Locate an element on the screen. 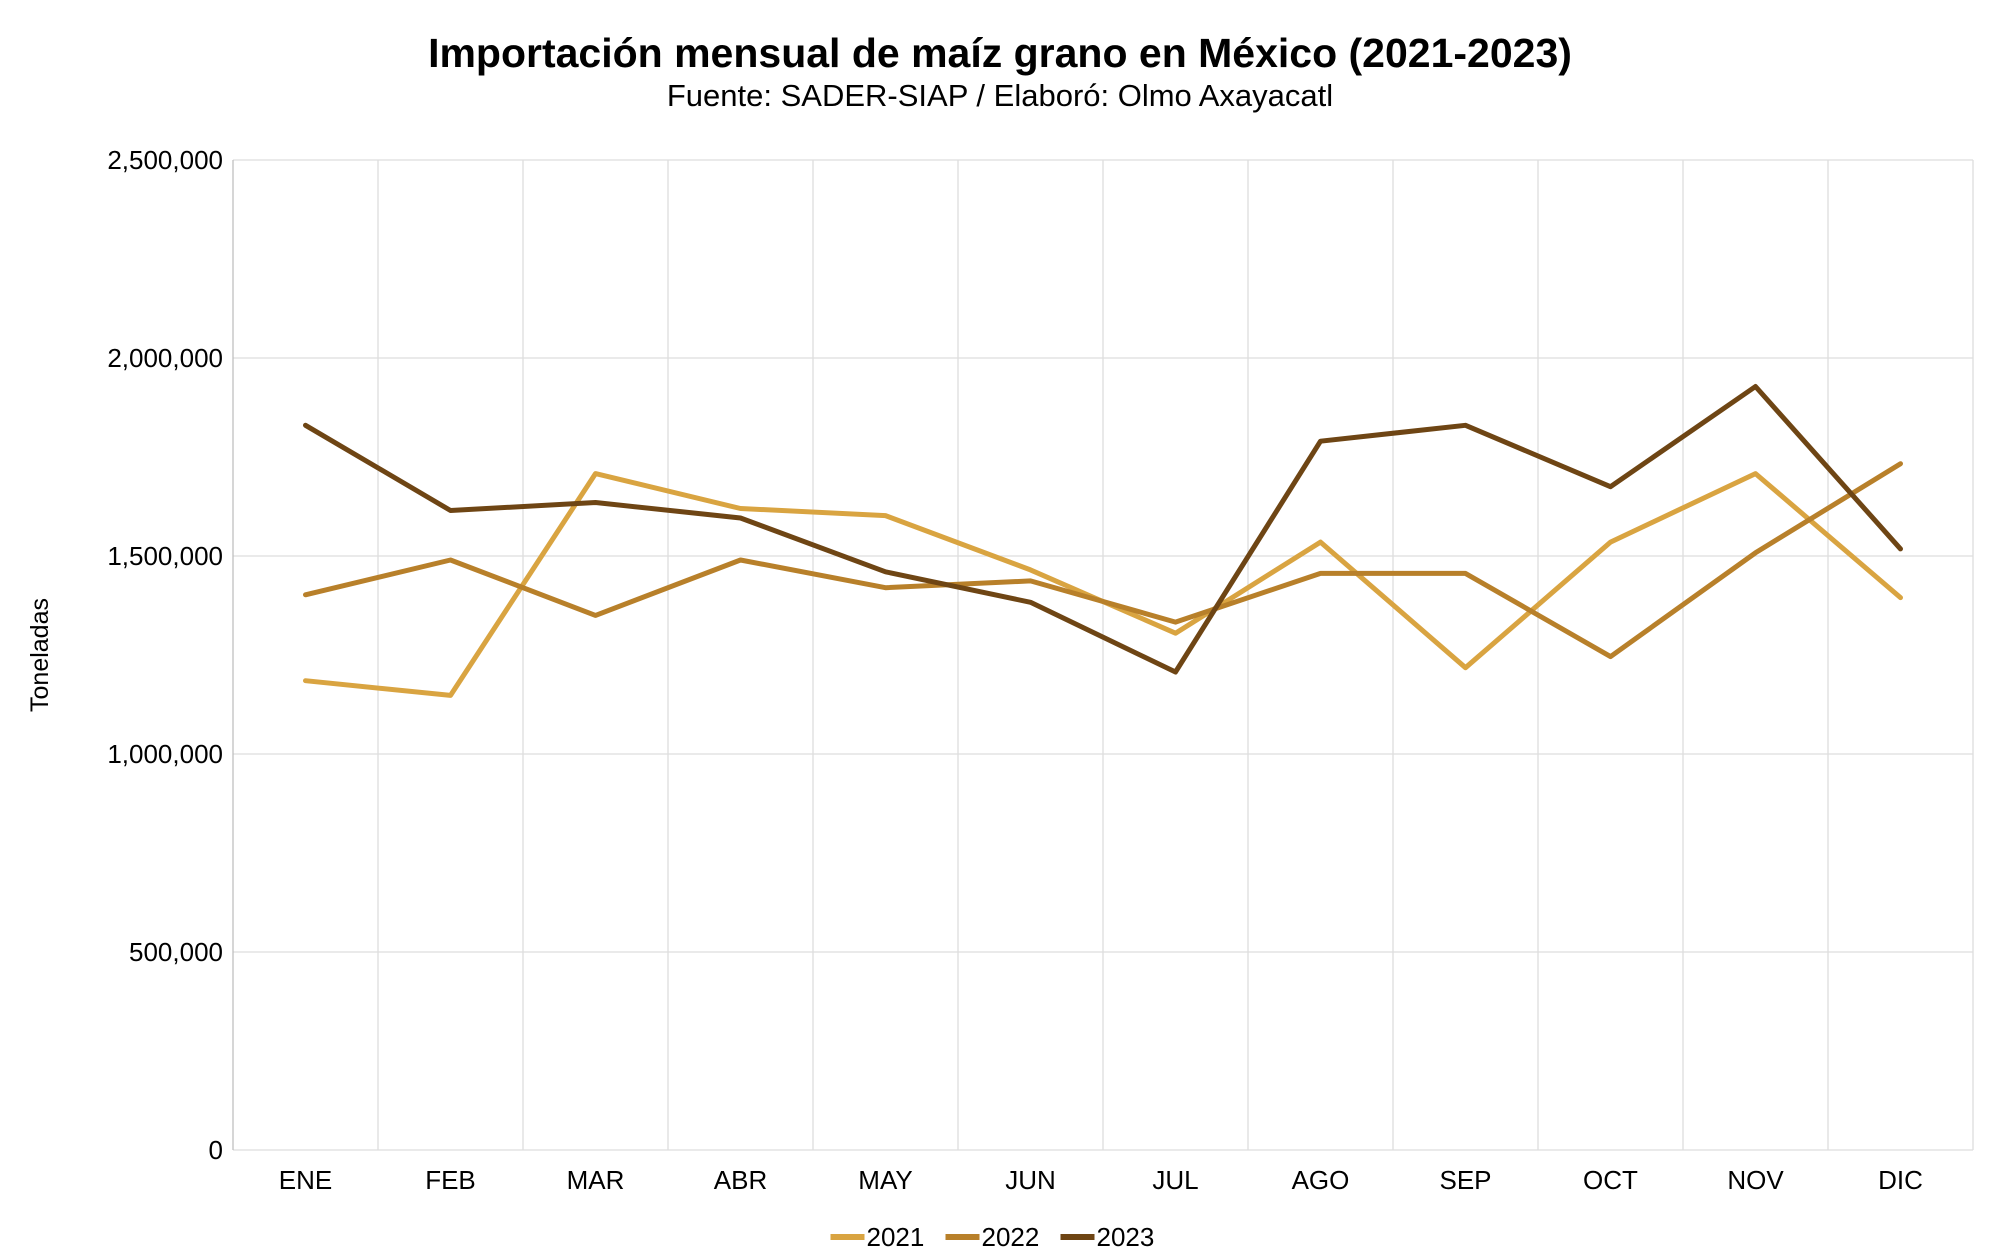 The width and height of the screenshot is (2000, 1250). x-tick-label: SEP is located at coordinates (1465, 1180).